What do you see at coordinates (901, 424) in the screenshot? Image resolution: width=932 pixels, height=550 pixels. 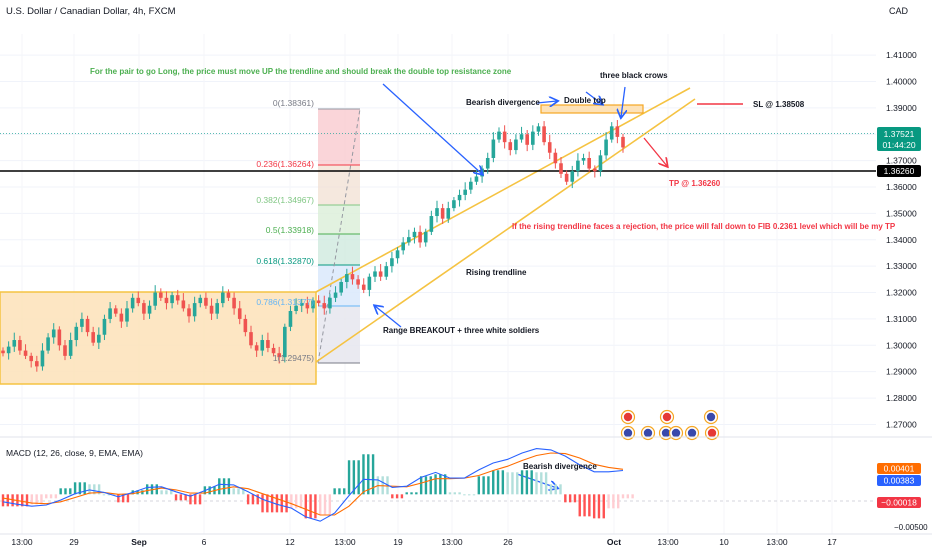 I see `price-tick-label: 1.27000` at bounding box center [901, 424].